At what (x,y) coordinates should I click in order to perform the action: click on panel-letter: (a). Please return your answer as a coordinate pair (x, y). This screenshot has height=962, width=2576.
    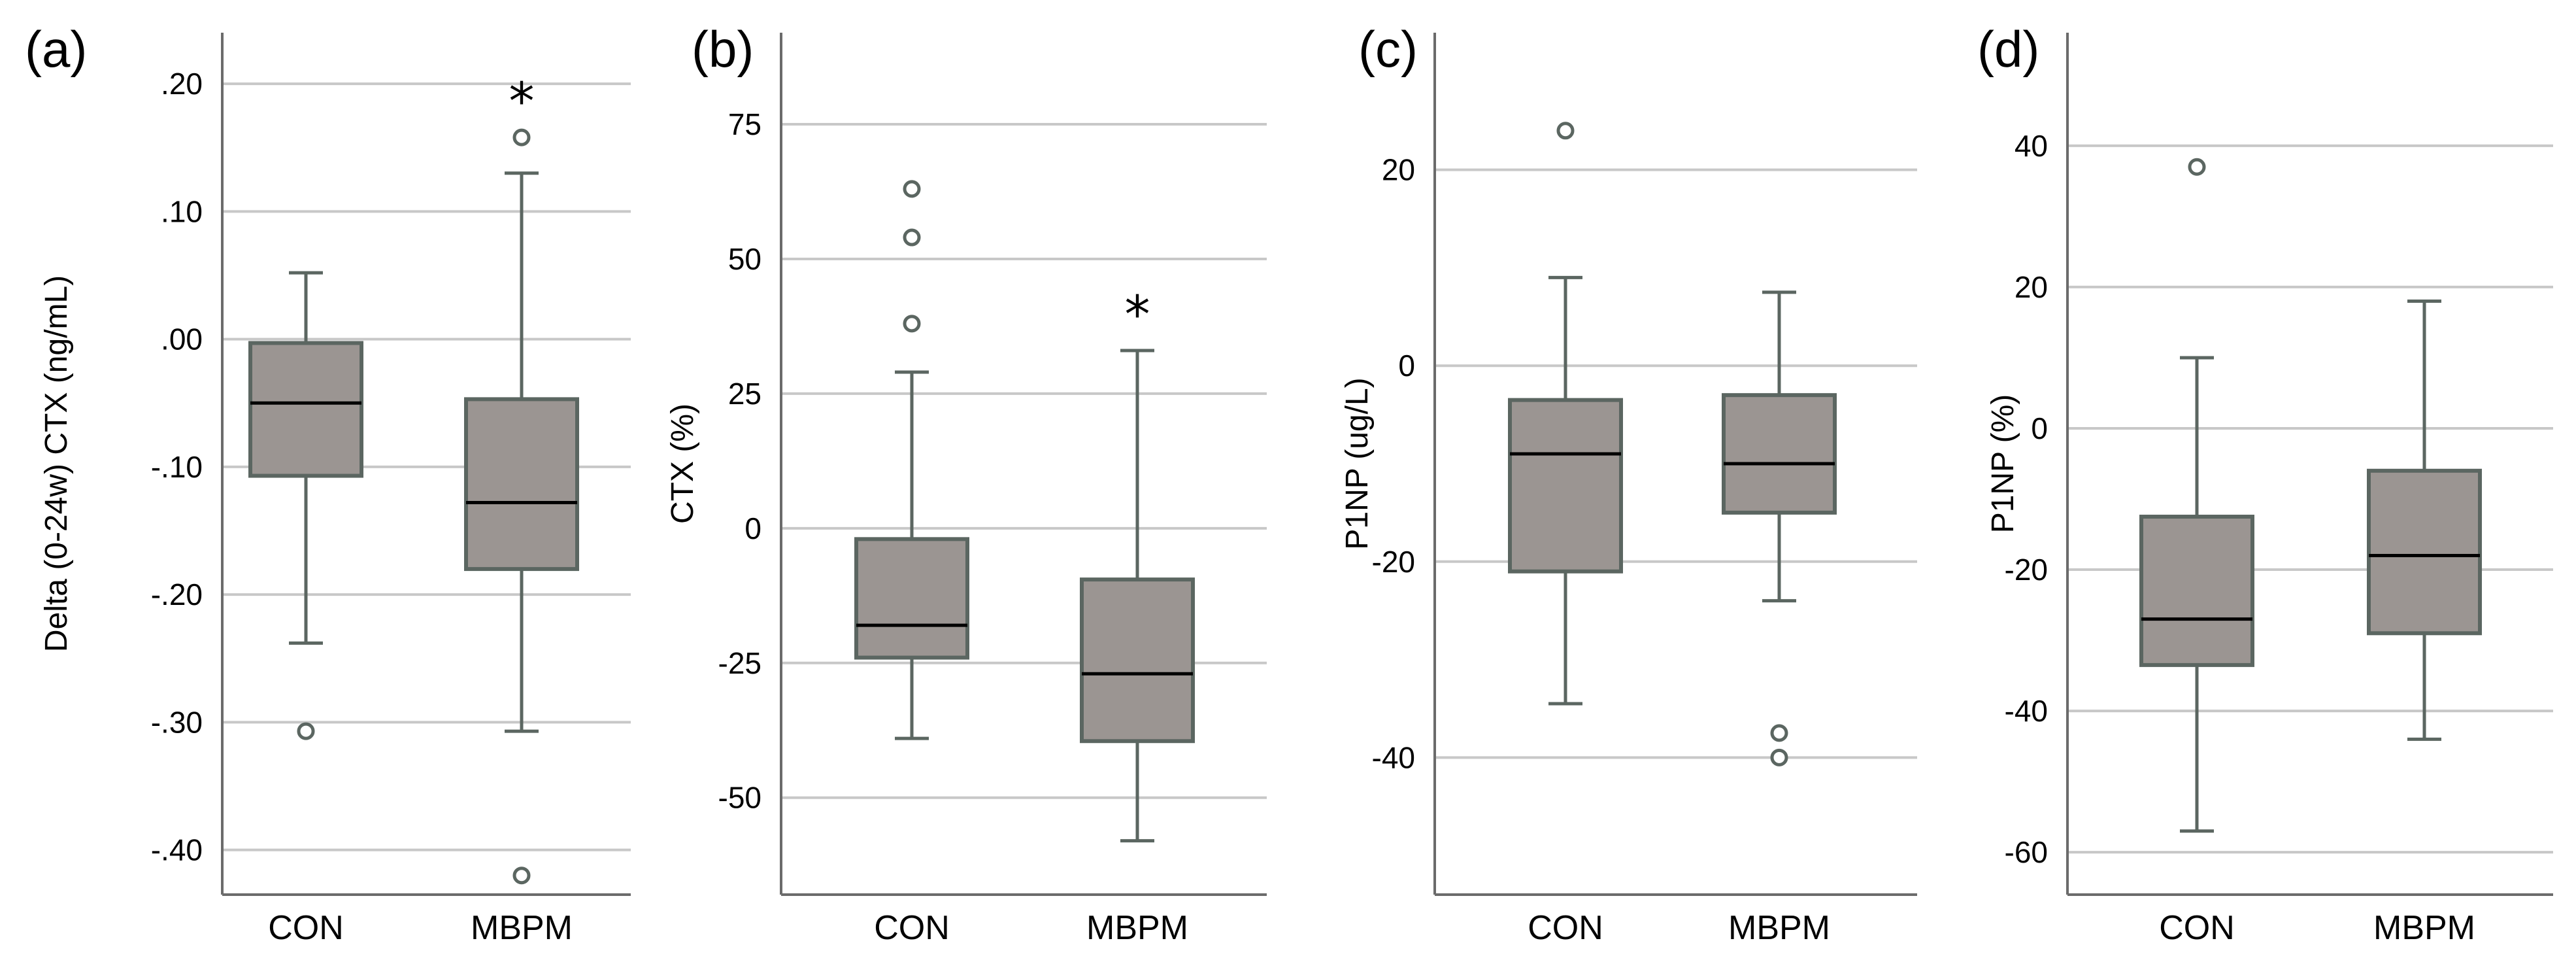
    Looking at the image, I should click on (56, 49).